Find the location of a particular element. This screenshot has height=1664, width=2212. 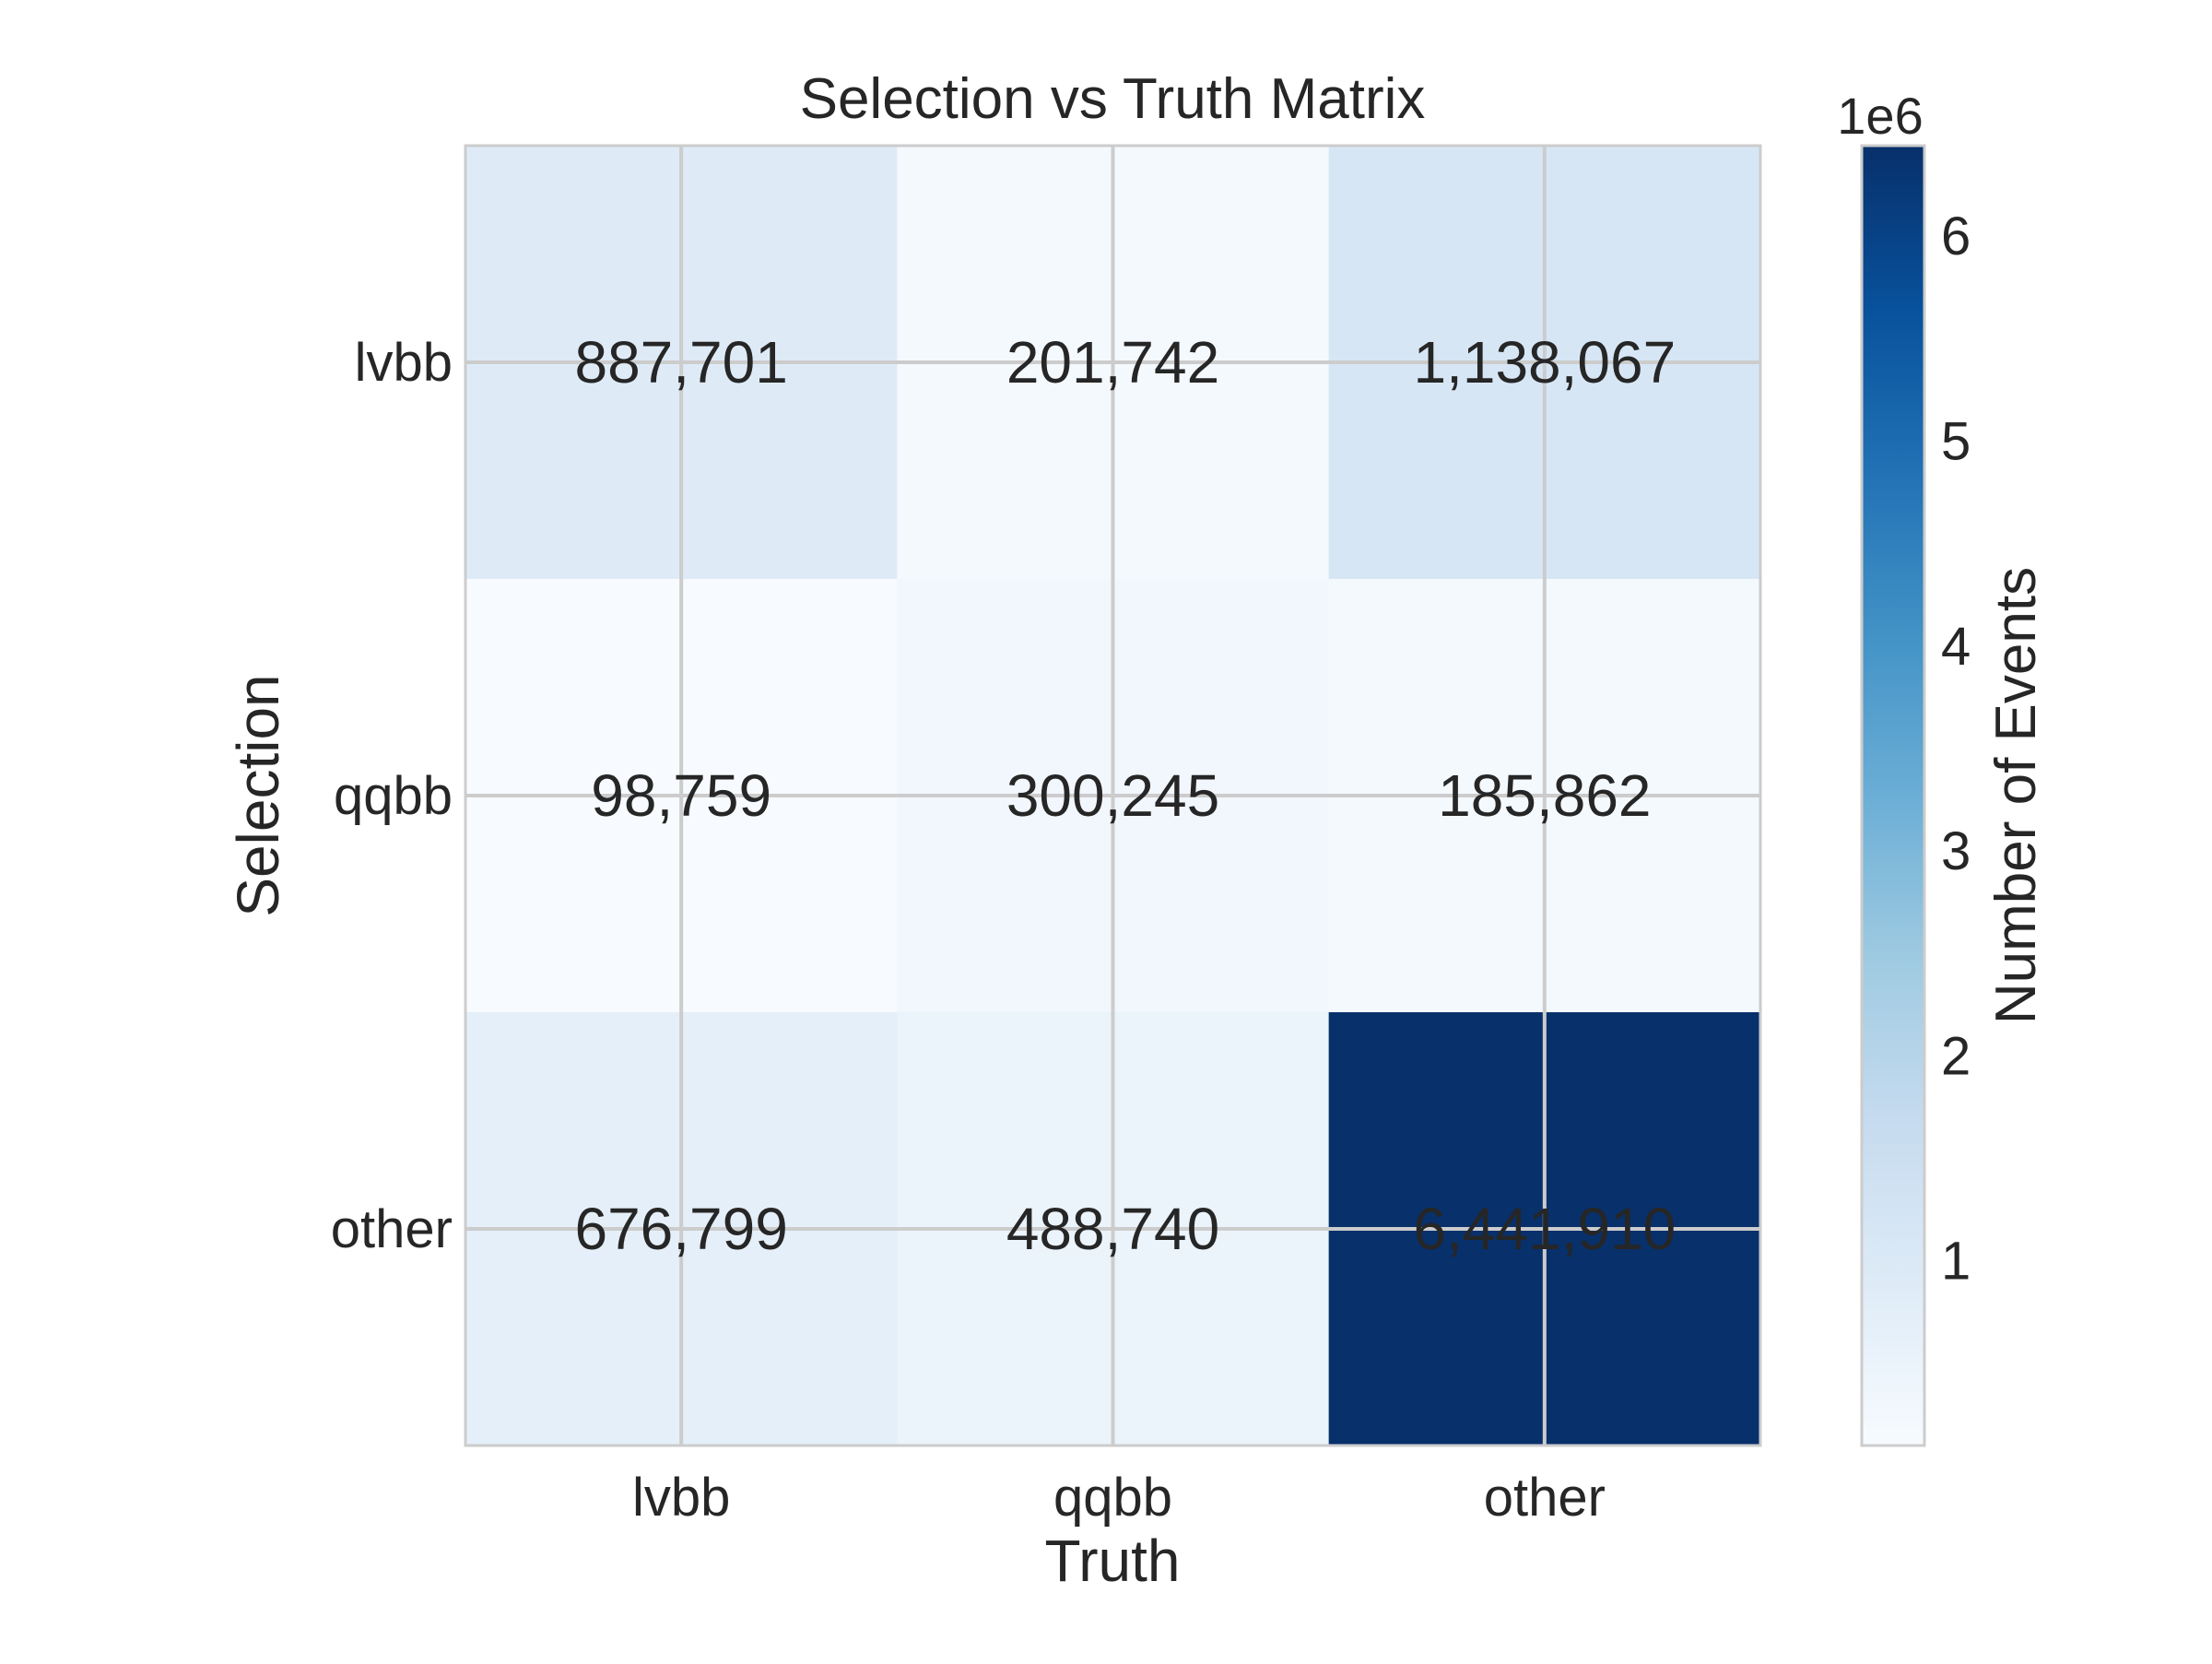

colorbar is located at coordinates (1893, 795).